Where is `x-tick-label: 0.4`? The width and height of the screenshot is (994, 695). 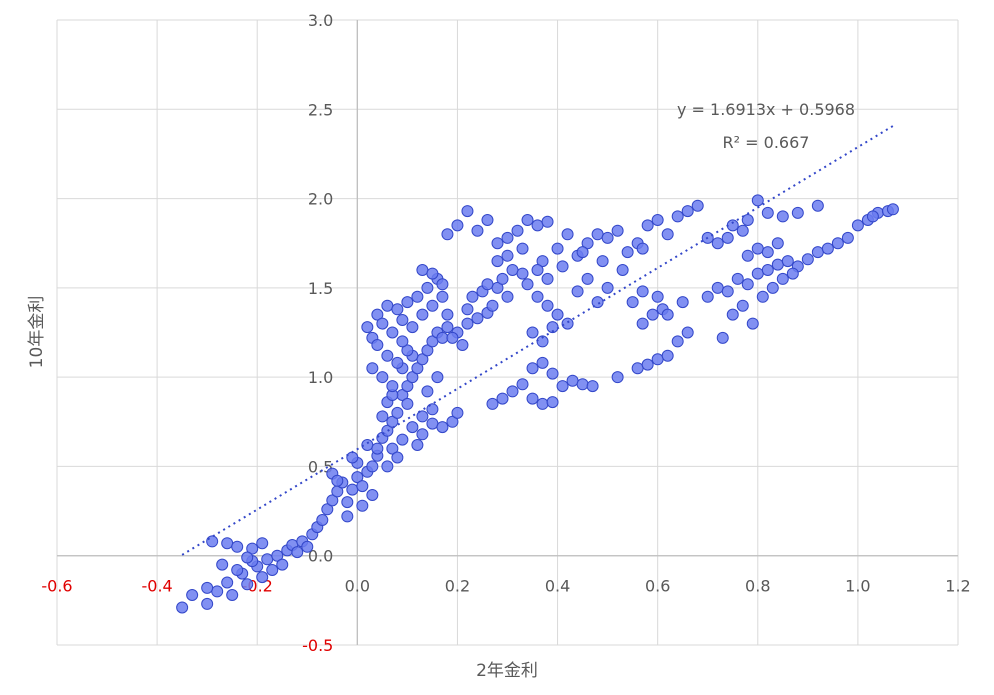
x-tick-label: 0.4 is located at coordinates (557, 586).